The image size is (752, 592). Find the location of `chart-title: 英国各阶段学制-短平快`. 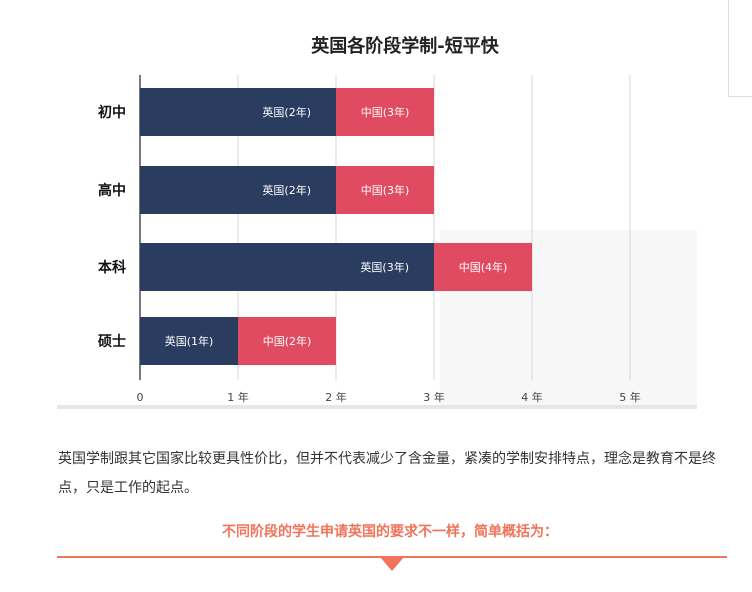

chart-title: 英国各阶段学制-短平快 is located at coordinates (404, 46).